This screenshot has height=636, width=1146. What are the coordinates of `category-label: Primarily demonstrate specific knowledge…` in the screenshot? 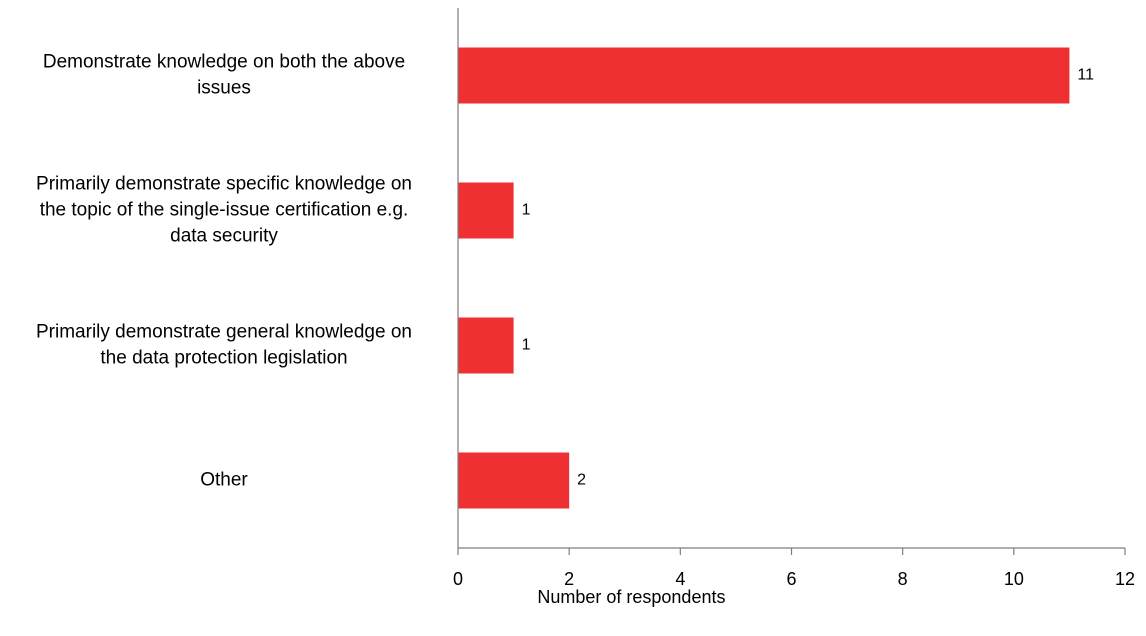 It's located at (224, 184).